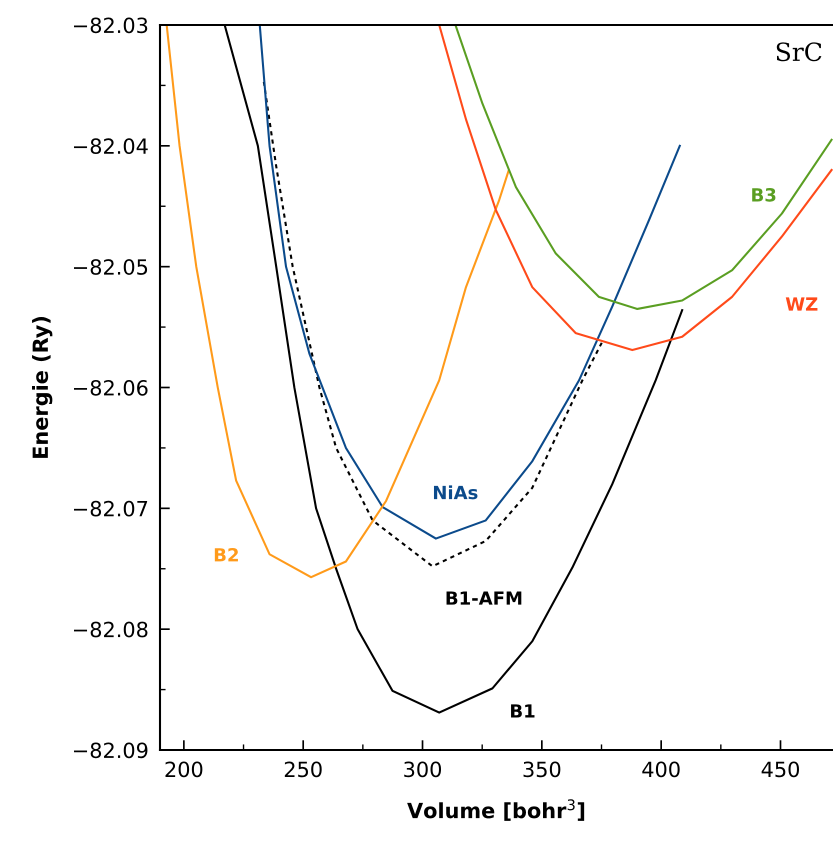  What do you see at coordinates (42, 387) in the screenshot?
I see `y-axis-title: Energie (Ry)` at bounding box center [42, 387].